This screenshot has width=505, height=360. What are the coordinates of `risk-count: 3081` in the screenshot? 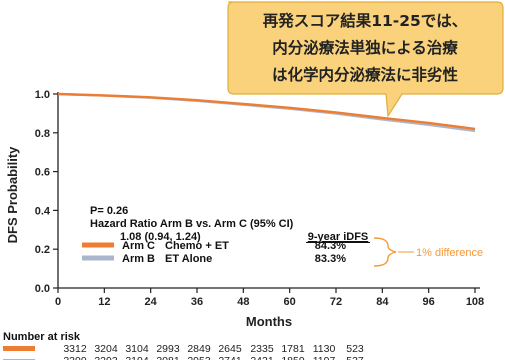 It's located at (168, 357).